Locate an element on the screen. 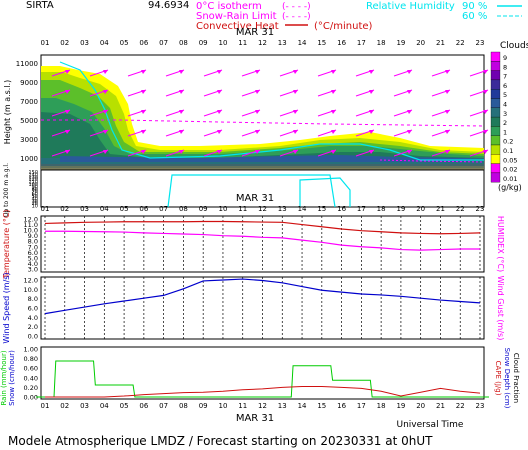 The width and height of the screenshot is (528, 450). height-tick-9000: 9000 is located at coordinates (29, 83).